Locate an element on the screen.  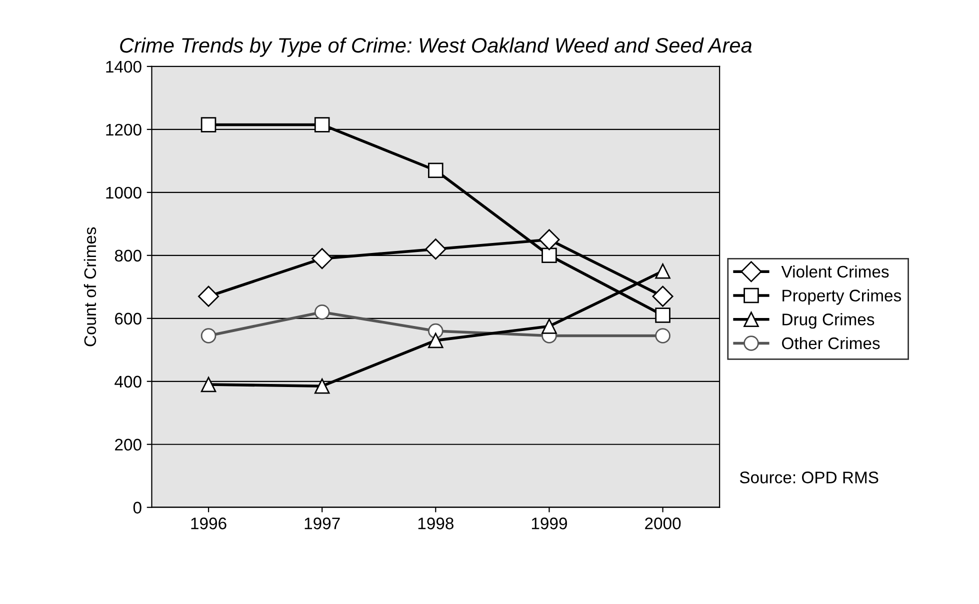
legend-label: Drug Crimes is located at coordinates (828, 321).